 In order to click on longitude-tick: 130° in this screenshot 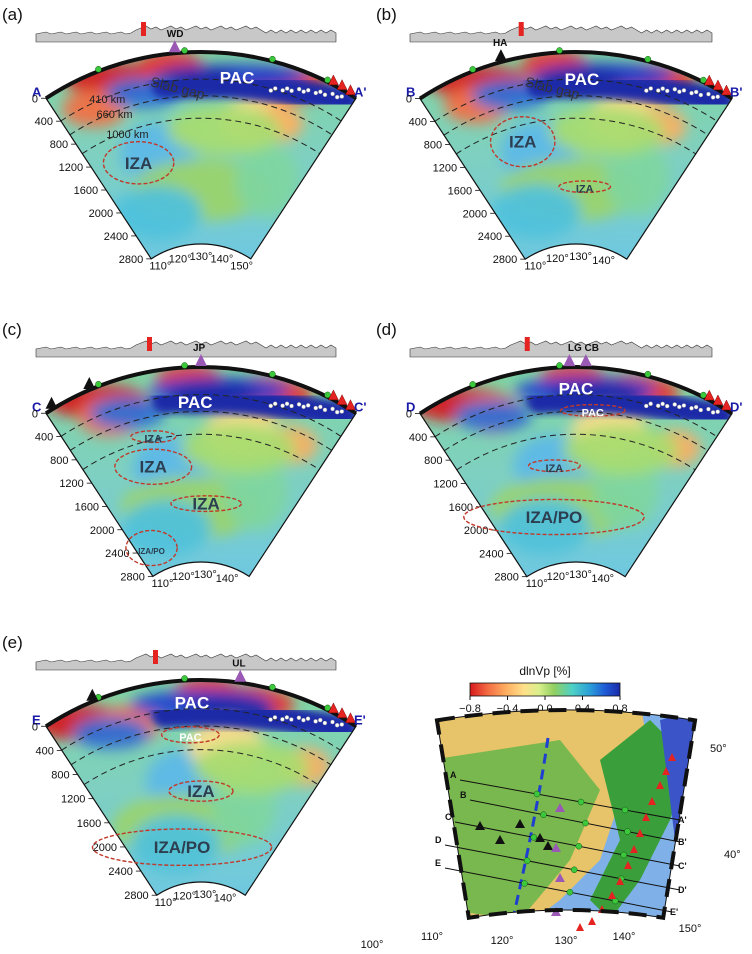, I will do `click(205, 575)`.